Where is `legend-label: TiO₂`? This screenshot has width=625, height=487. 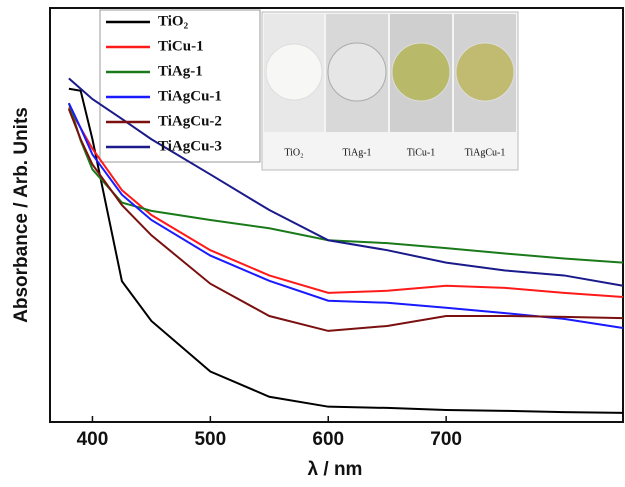
legend-label: TiO₂ is located at coordinates (173, 21).